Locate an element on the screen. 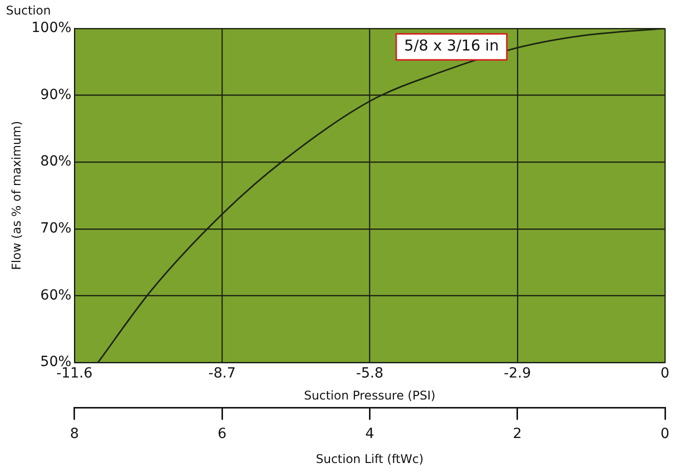 Image resolution: width=689 pixels, height=475 pixels. x-tick-label: -5.8 is located at coordinates (370, 374).